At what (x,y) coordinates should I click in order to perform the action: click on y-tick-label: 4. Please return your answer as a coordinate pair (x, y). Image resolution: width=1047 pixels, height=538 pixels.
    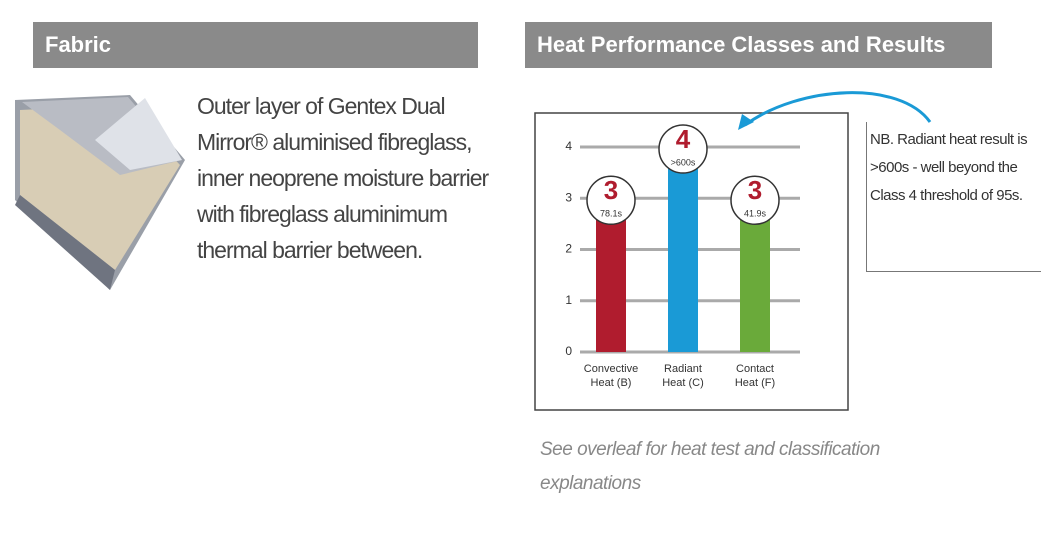
    Looking at the image, I should click on (568, 146).